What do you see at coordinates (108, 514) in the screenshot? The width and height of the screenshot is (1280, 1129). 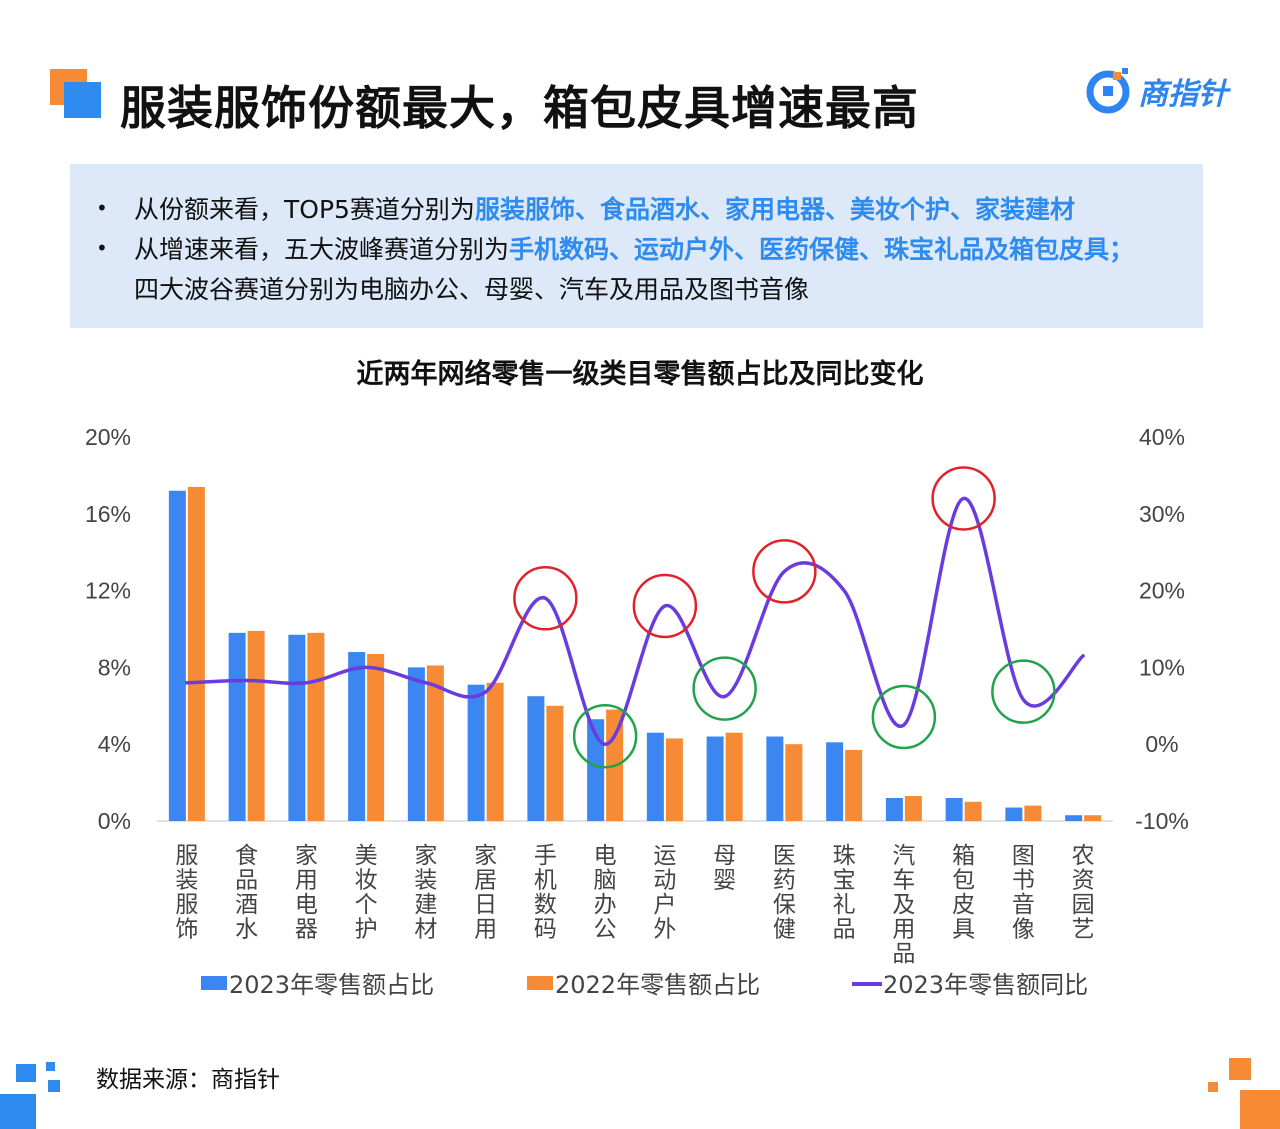 I see `left-axis-tick-label: 16%` at bounding box center [108, 514].